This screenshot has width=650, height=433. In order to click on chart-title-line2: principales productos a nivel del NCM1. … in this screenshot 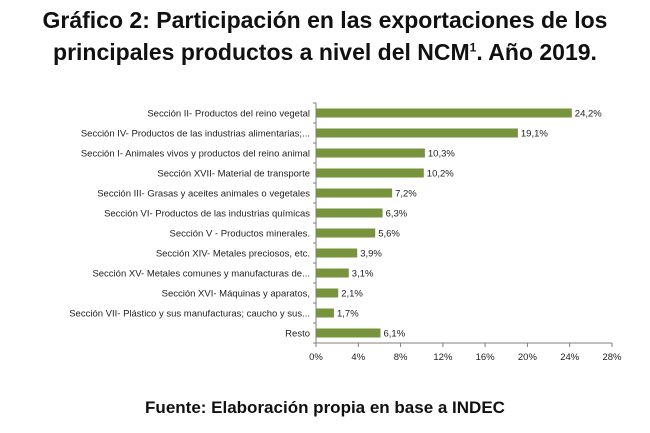, I will do `click(325, 52)`.